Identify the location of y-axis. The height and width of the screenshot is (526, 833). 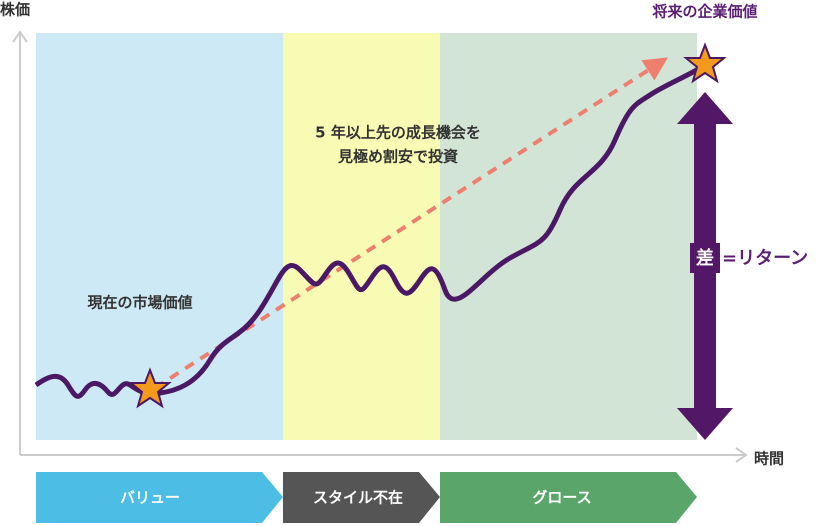
(20, 242).